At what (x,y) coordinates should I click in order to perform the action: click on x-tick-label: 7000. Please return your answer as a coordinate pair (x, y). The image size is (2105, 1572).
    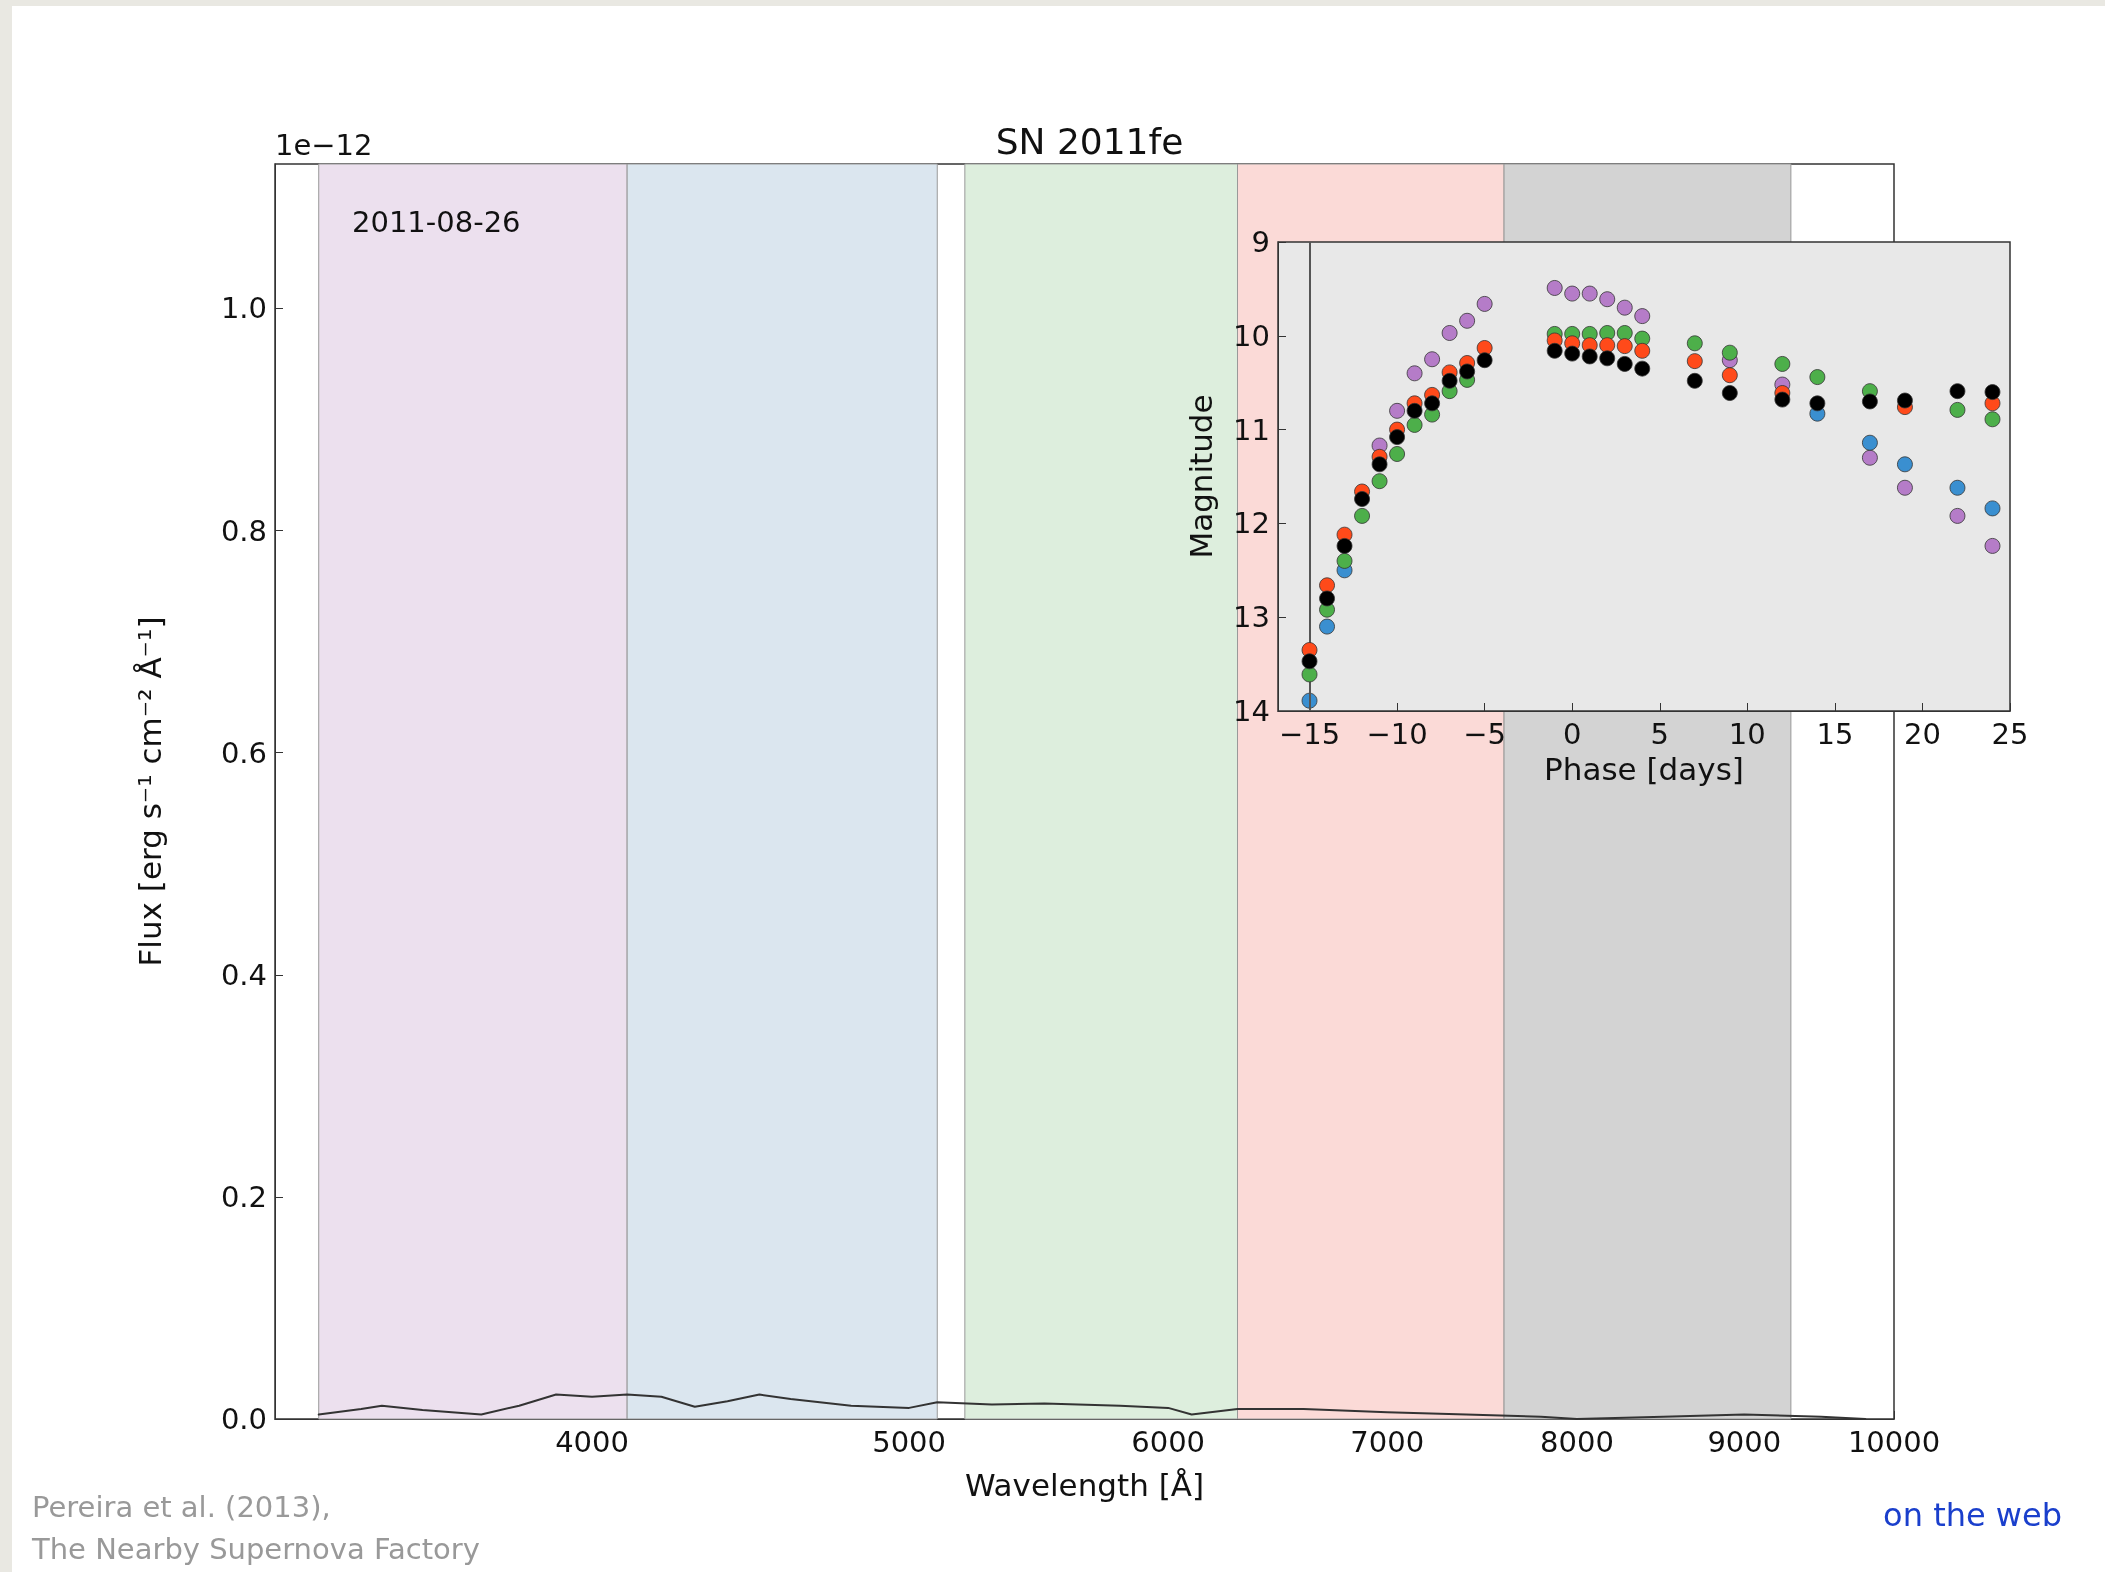
    Looking at the image, I should click on (1387, 1441).